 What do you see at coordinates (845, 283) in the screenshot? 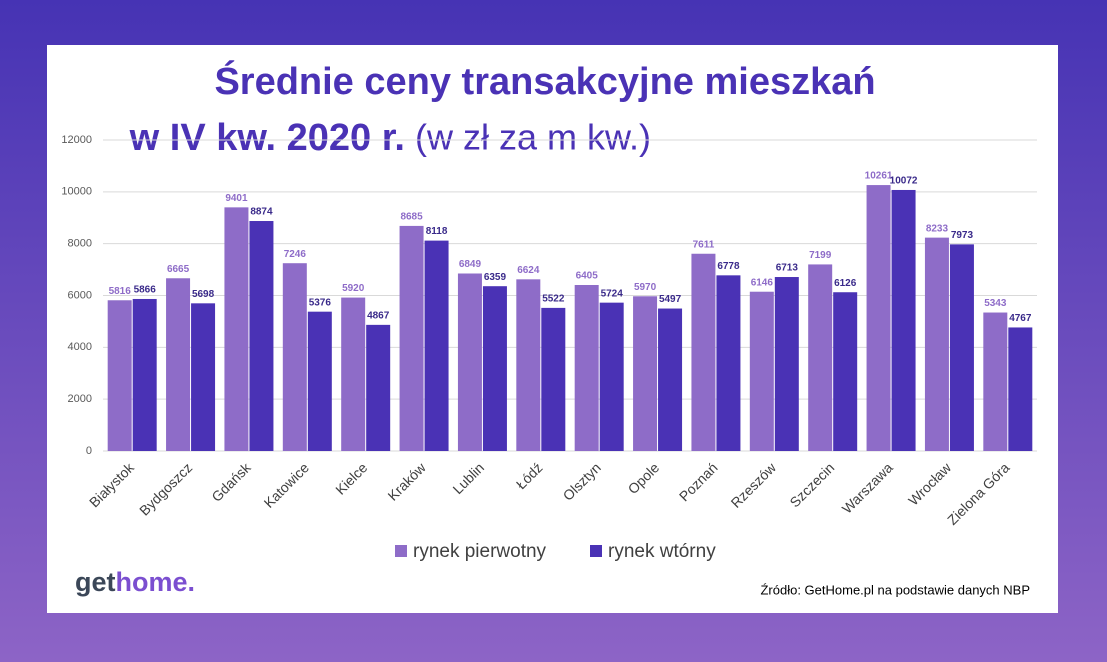
I see `value-label: 6126` at bounding box center [845, 283].